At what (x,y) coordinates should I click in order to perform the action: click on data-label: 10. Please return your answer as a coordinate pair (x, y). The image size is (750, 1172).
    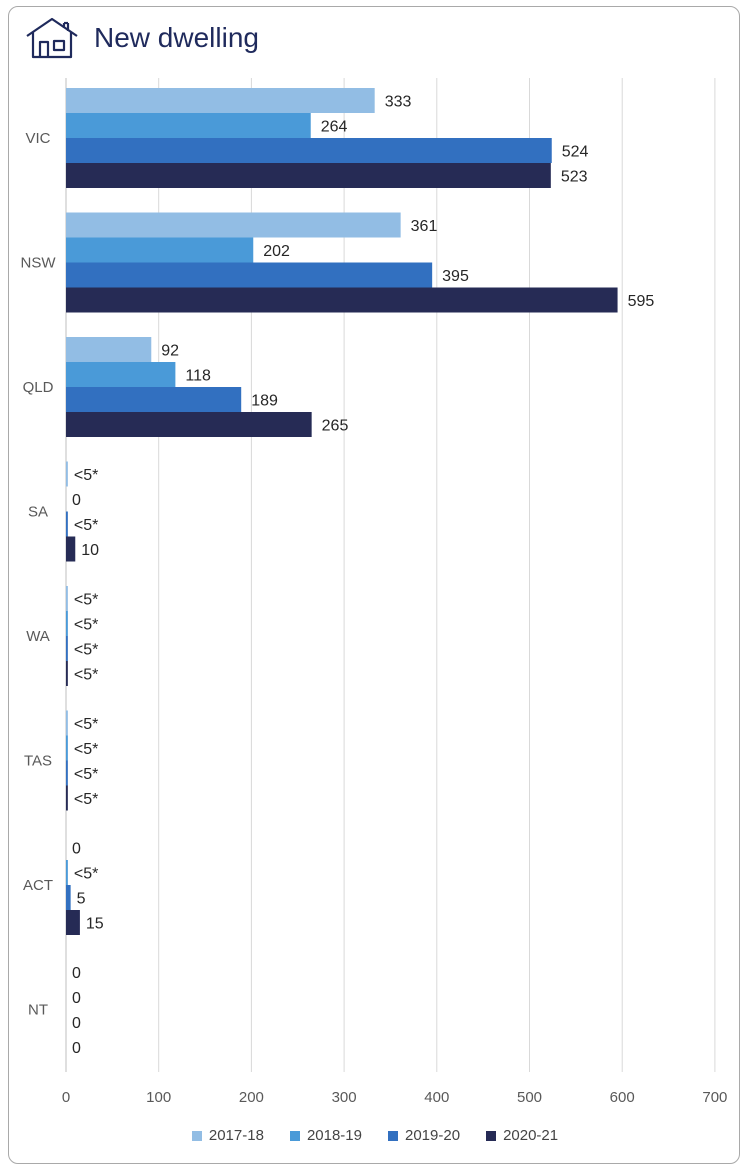
    Looking at the image, I should click on (90, 550).